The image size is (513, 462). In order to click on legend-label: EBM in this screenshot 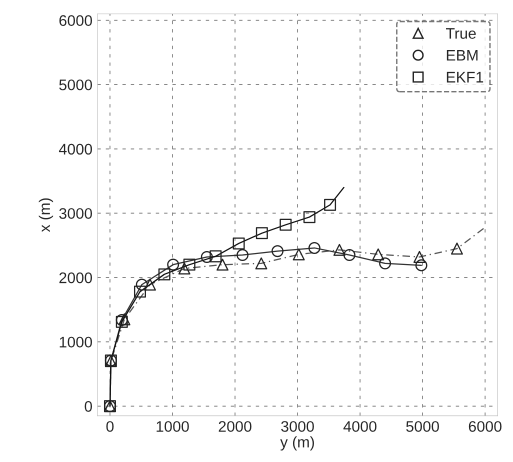, I will do `click(462, 55)`.